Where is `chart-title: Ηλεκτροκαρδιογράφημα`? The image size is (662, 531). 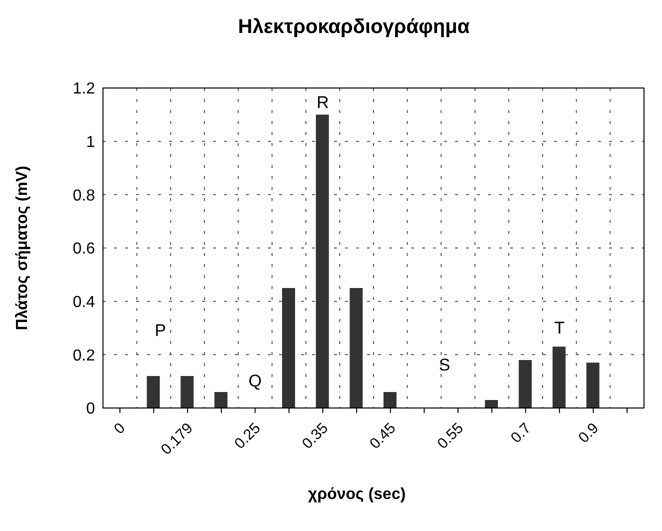
chart-title: Ηλεκτροκαρδιογράφημα is located at coordinates (354, 27).